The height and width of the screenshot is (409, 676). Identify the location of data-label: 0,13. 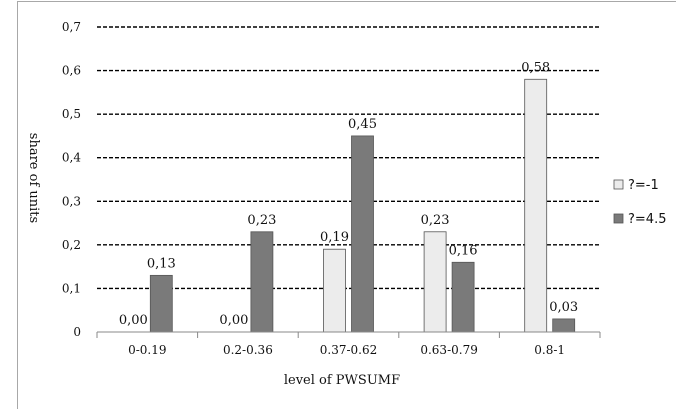
(161, 263).